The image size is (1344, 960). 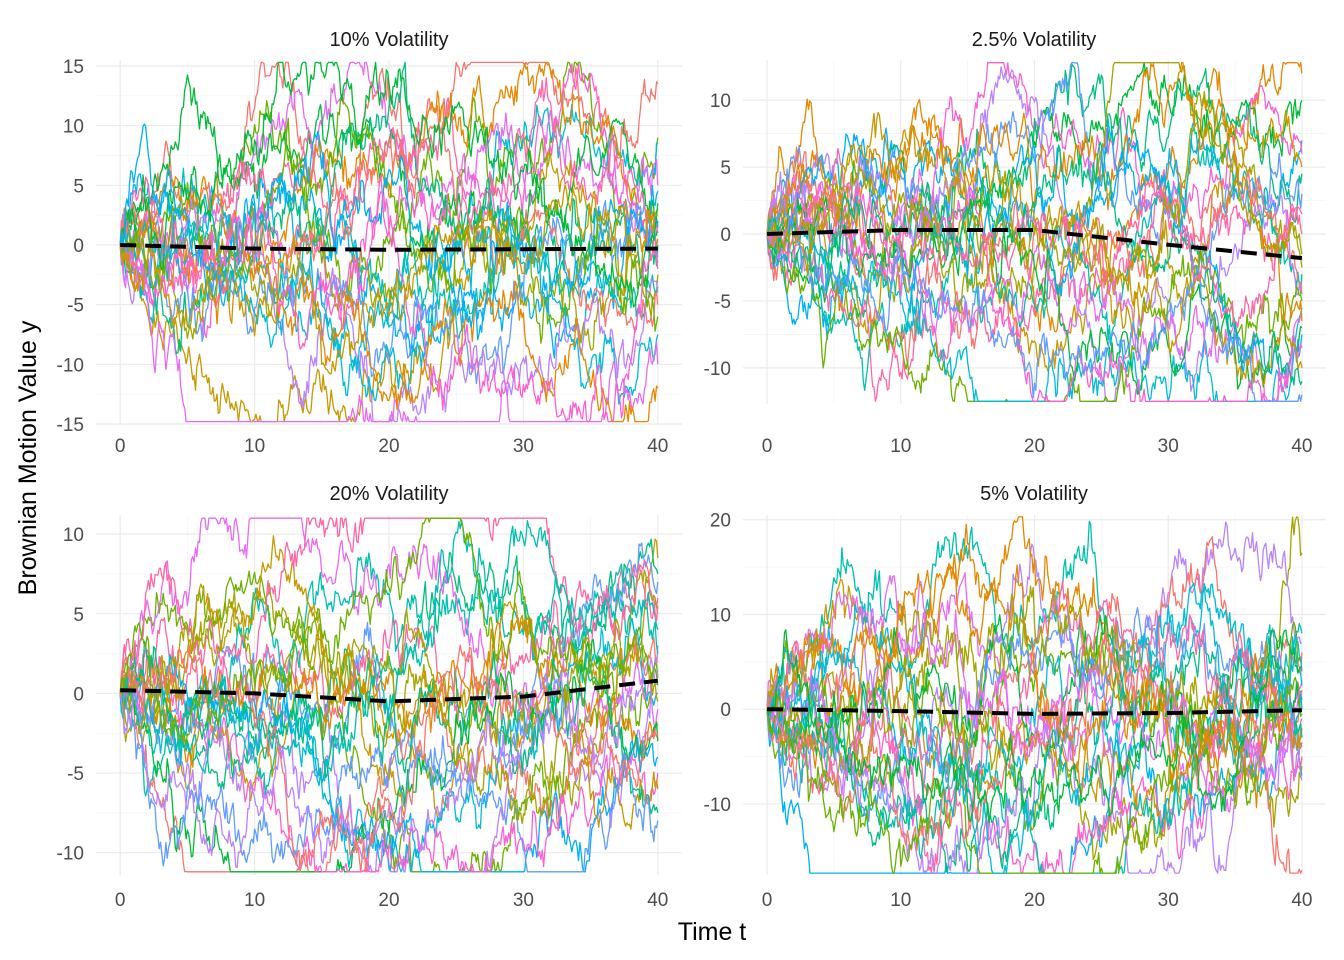 What do you see at coordinates (70, 425) in the screenshot?
I see `y-tick-label: -15` at bounding box center [70, 425].